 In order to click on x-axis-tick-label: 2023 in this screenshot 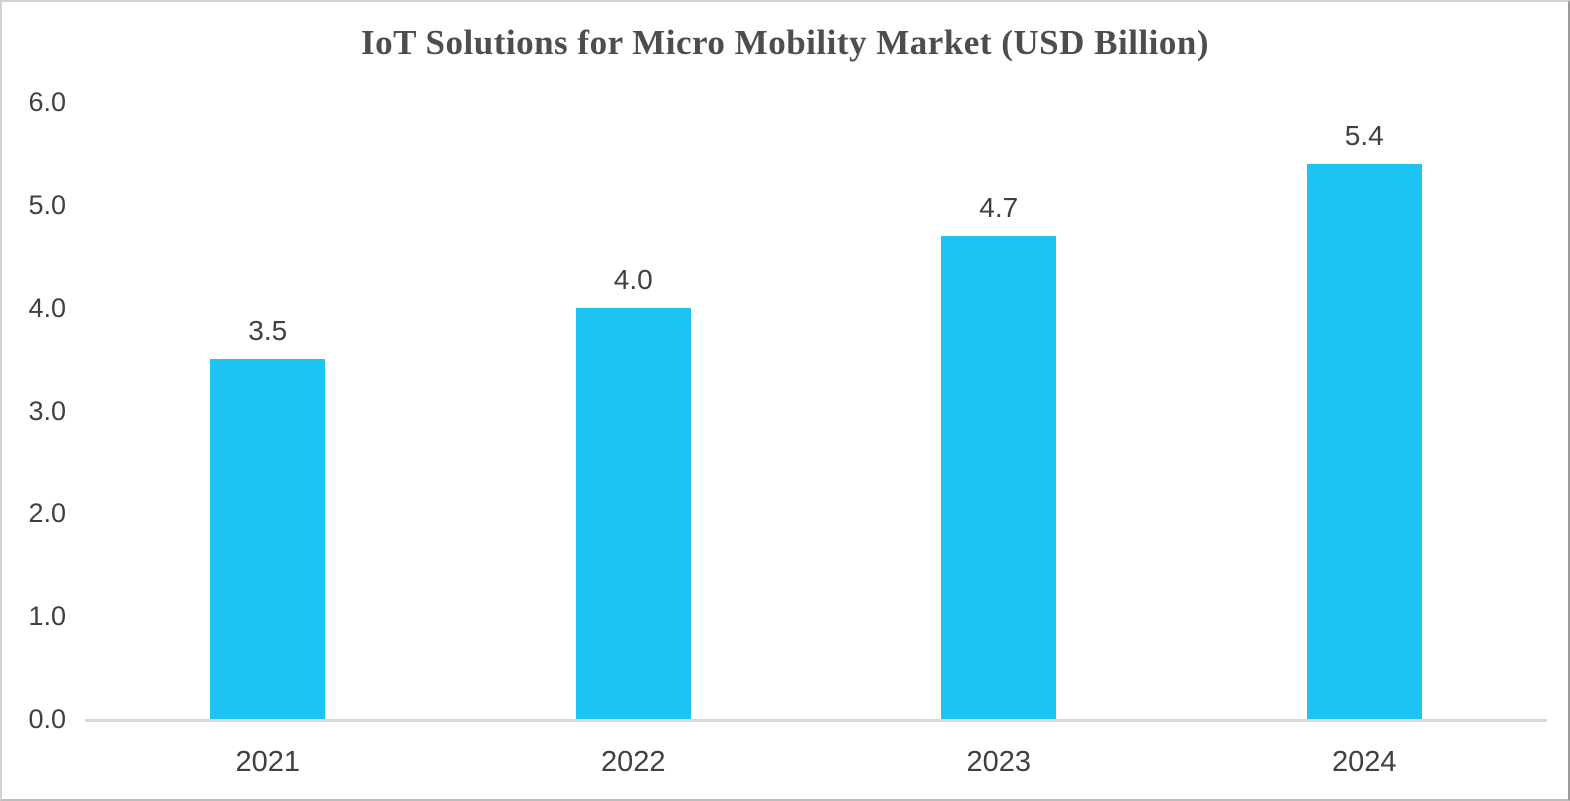, I will do `click(998, 762)`.